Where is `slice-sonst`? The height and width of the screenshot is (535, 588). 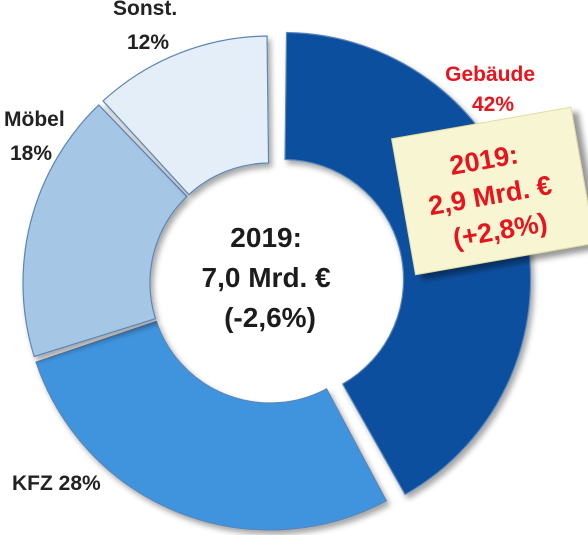
slice-sonst is located at coordinates (186, 115).